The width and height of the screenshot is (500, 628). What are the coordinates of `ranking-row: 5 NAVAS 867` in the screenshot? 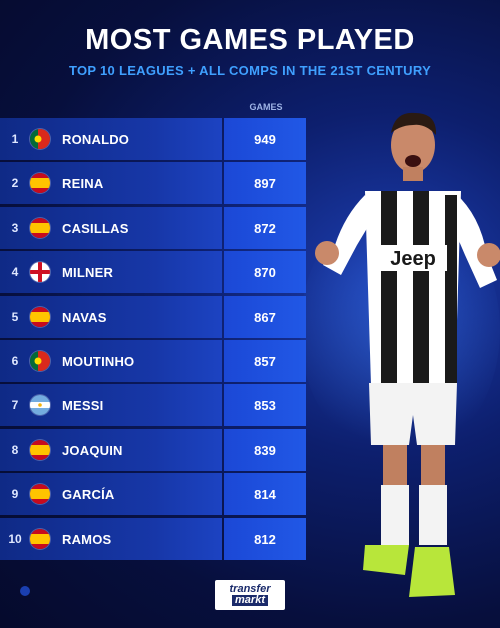 It's located at (154, 316).